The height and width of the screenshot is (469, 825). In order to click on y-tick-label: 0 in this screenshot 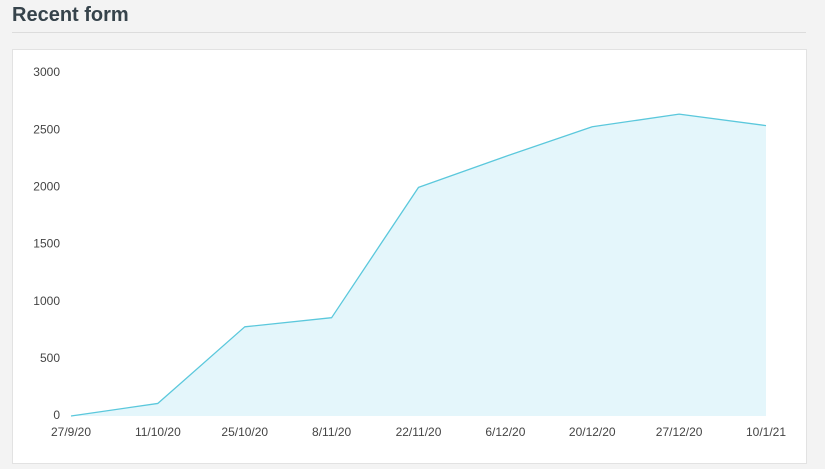, I will do `click(56, 415)`.